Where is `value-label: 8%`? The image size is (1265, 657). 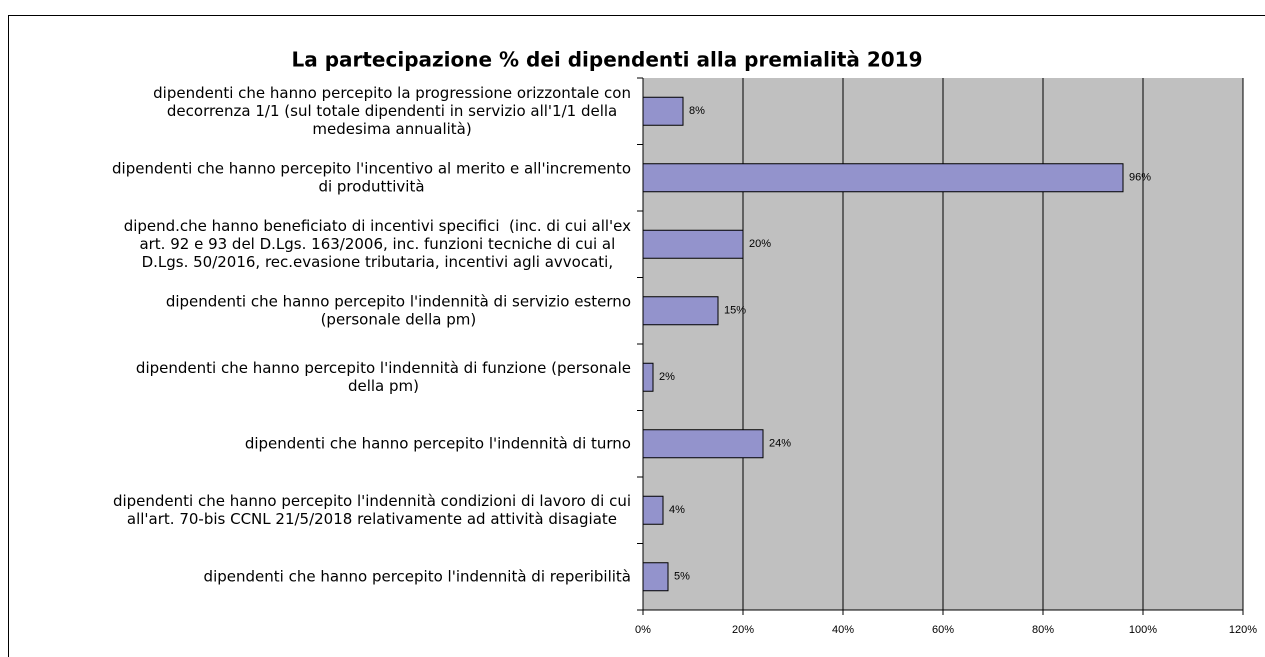
value-label: 8% is located at coordinates (697, 111).